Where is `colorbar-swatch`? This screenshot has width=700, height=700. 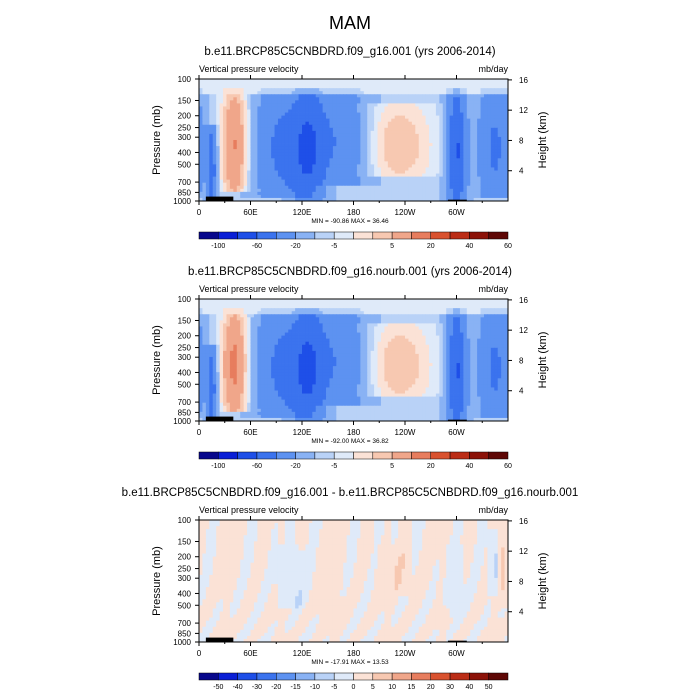
colorbar-swatch is located at coordinates (459, 235).